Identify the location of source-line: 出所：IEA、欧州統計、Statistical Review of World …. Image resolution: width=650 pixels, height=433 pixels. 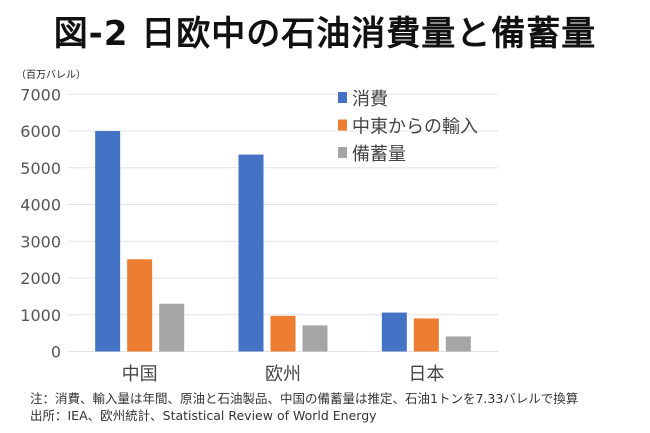
(203, 415).